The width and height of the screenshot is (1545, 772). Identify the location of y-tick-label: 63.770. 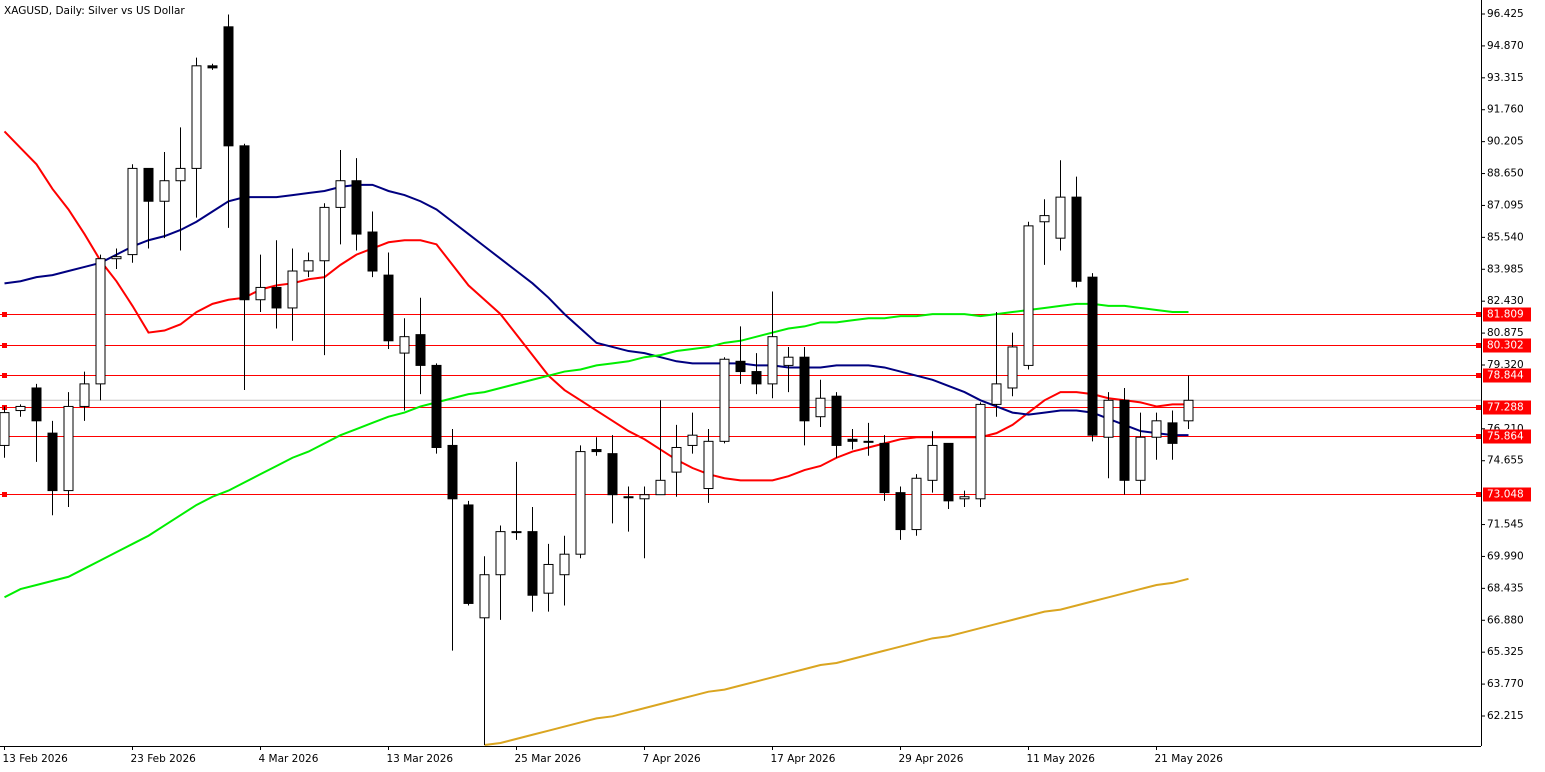
(1505, 684).